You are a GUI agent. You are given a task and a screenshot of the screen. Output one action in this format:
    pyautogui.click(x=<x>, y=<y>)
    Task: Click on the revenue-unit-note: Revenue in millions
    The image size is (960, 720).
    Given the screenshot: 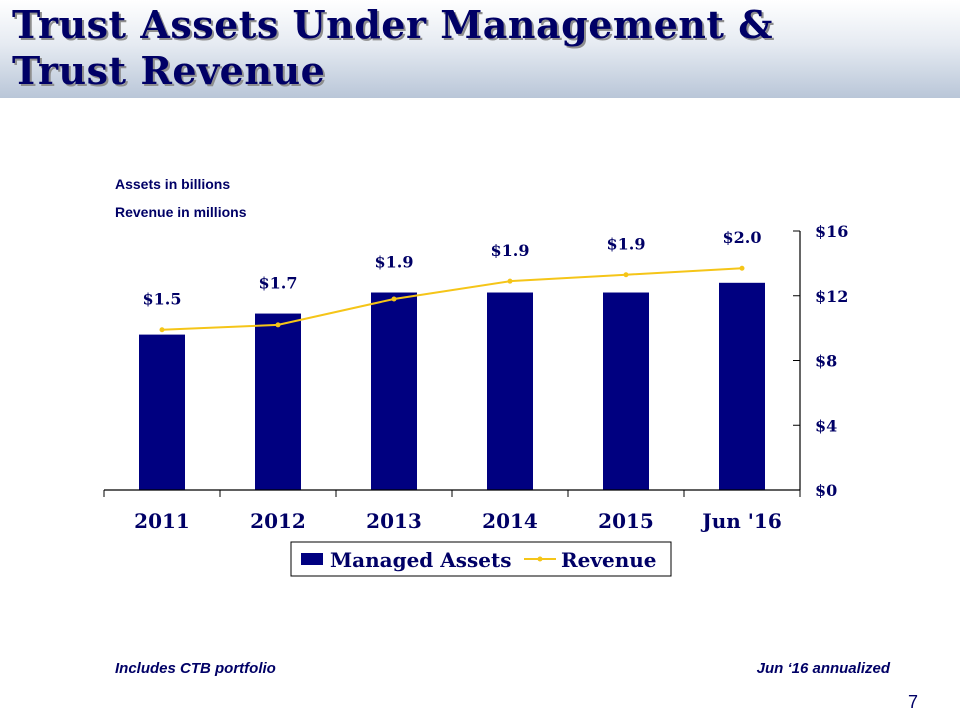 What is the action you would take?
    pyautogui.click(x=181, y=212)
    